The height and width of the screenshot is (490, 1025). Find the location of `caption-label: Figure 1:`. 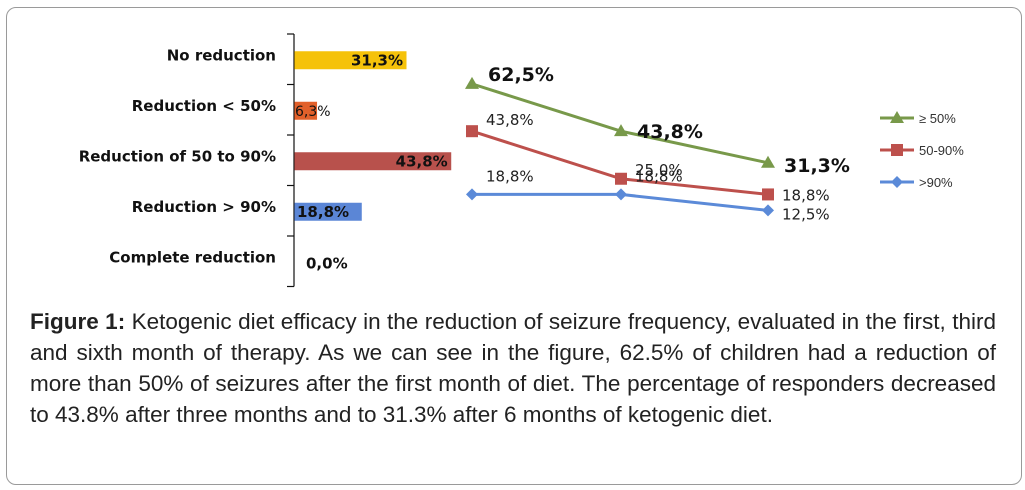

caption-label: Figure 1: is located at coordinates (78, 321).